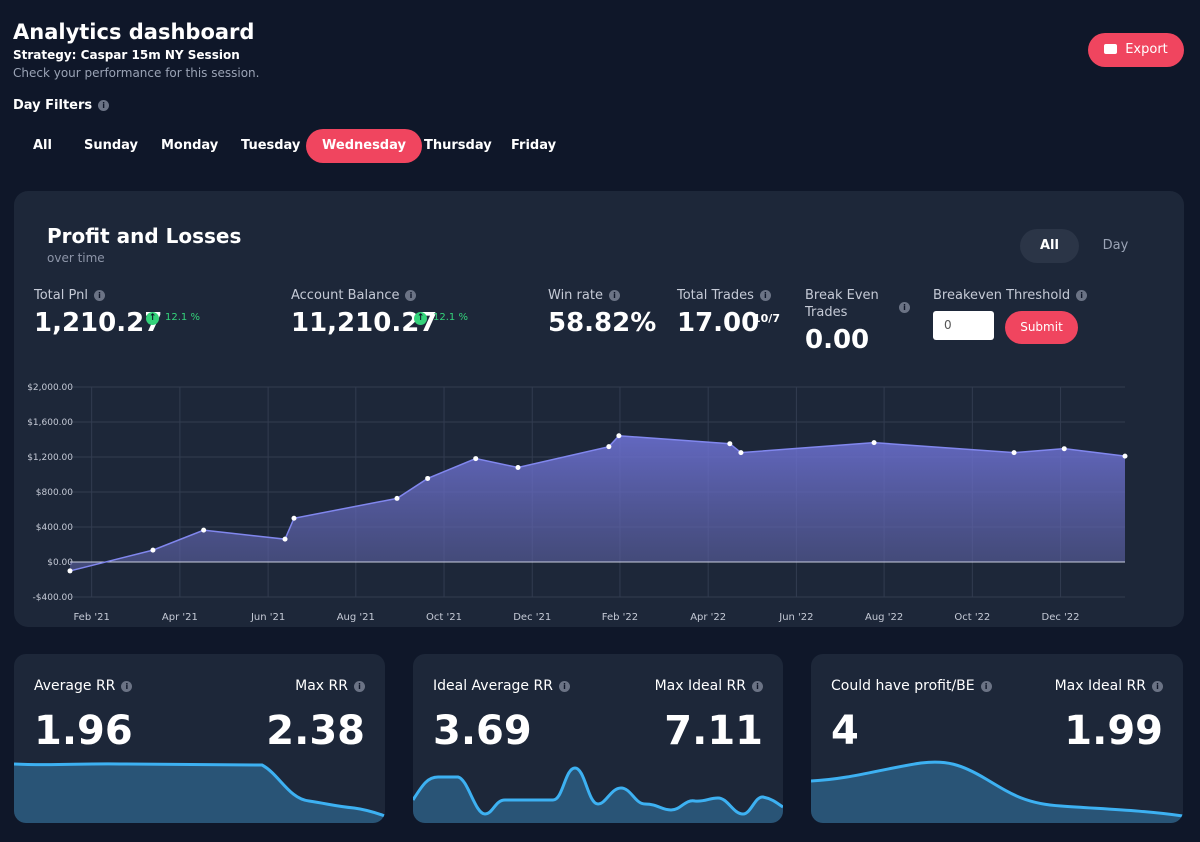 The image size is (1200, 842). What do you see at coordinates (766, 318) in the screenshot?
I see `trades-ratio: 10/7` at bounding box center [766, 318].